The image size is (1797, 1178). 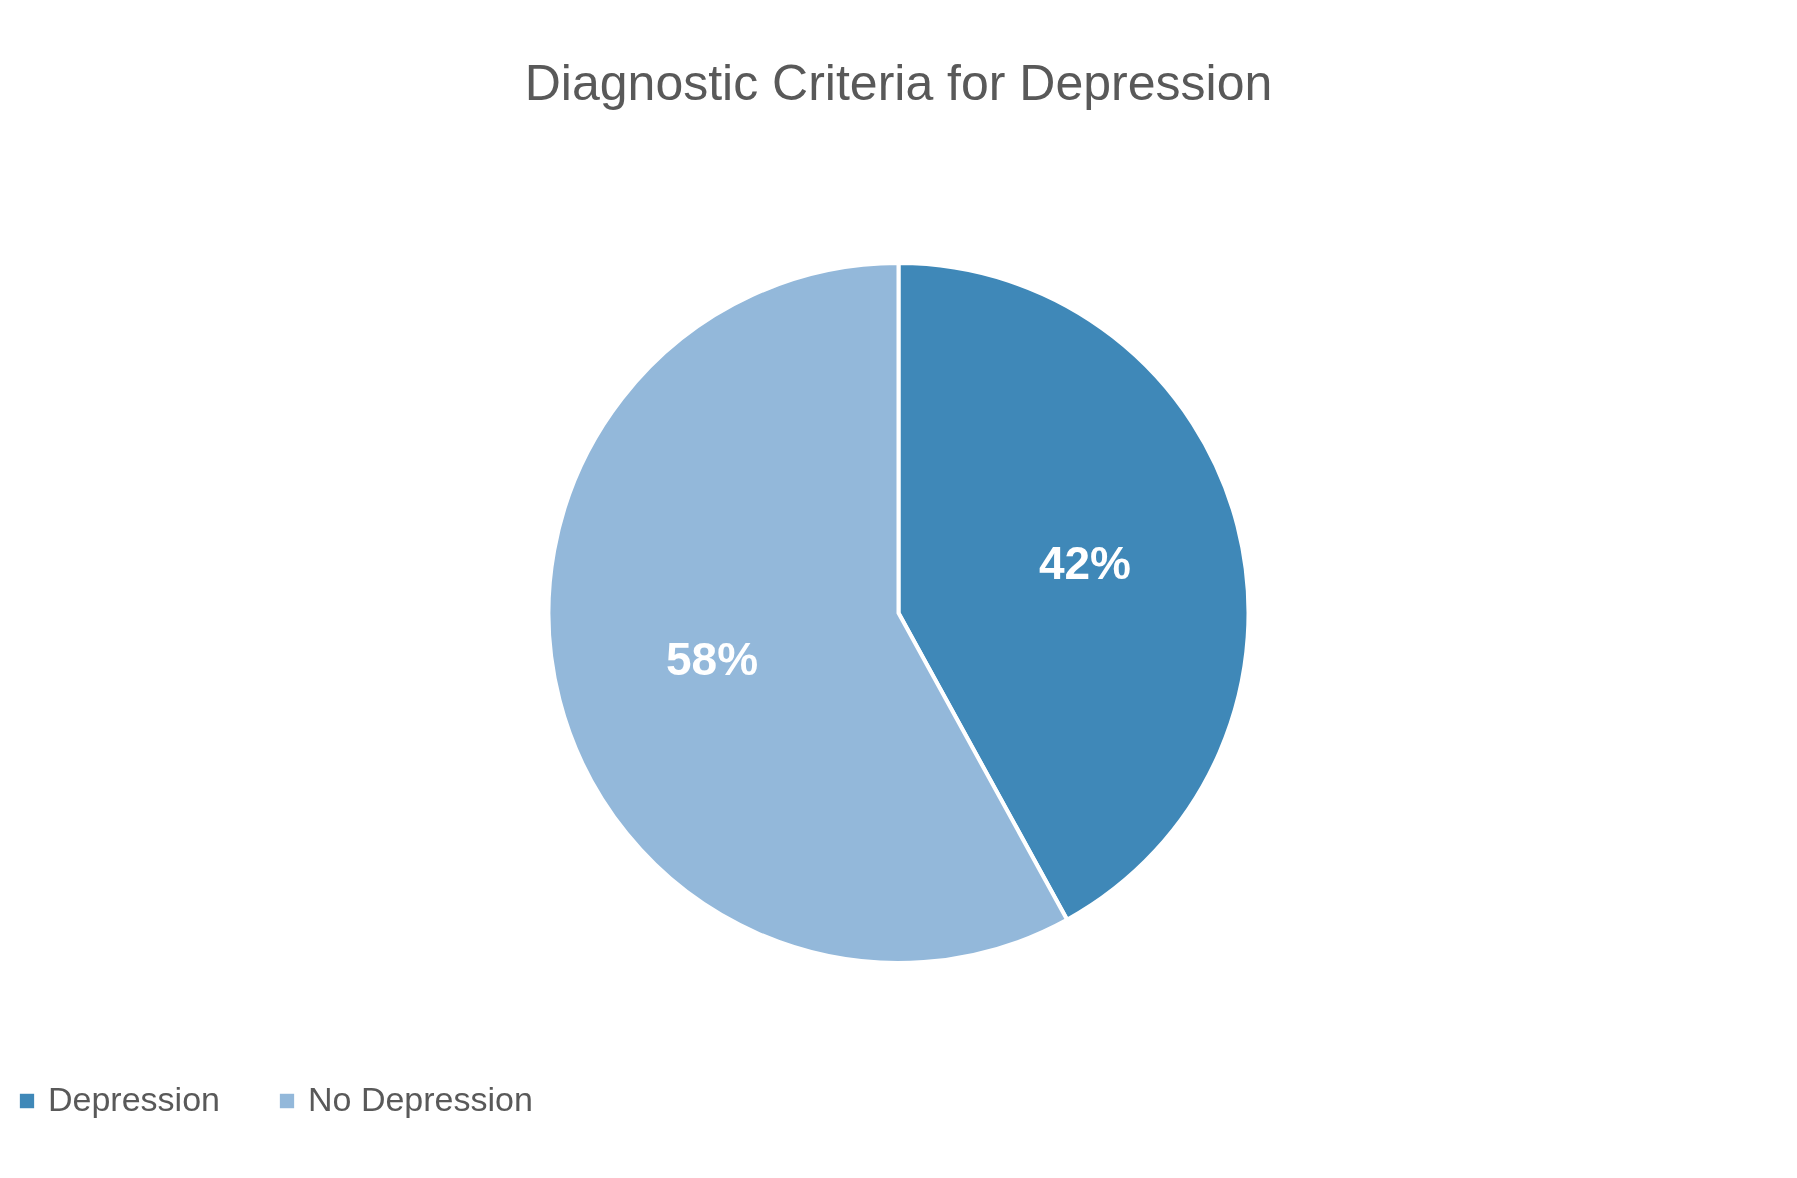 What do you see at coordinates (134, 1099) in the screenshot?
I see `legend-label: Depression` at bounding box center [134, 1099].